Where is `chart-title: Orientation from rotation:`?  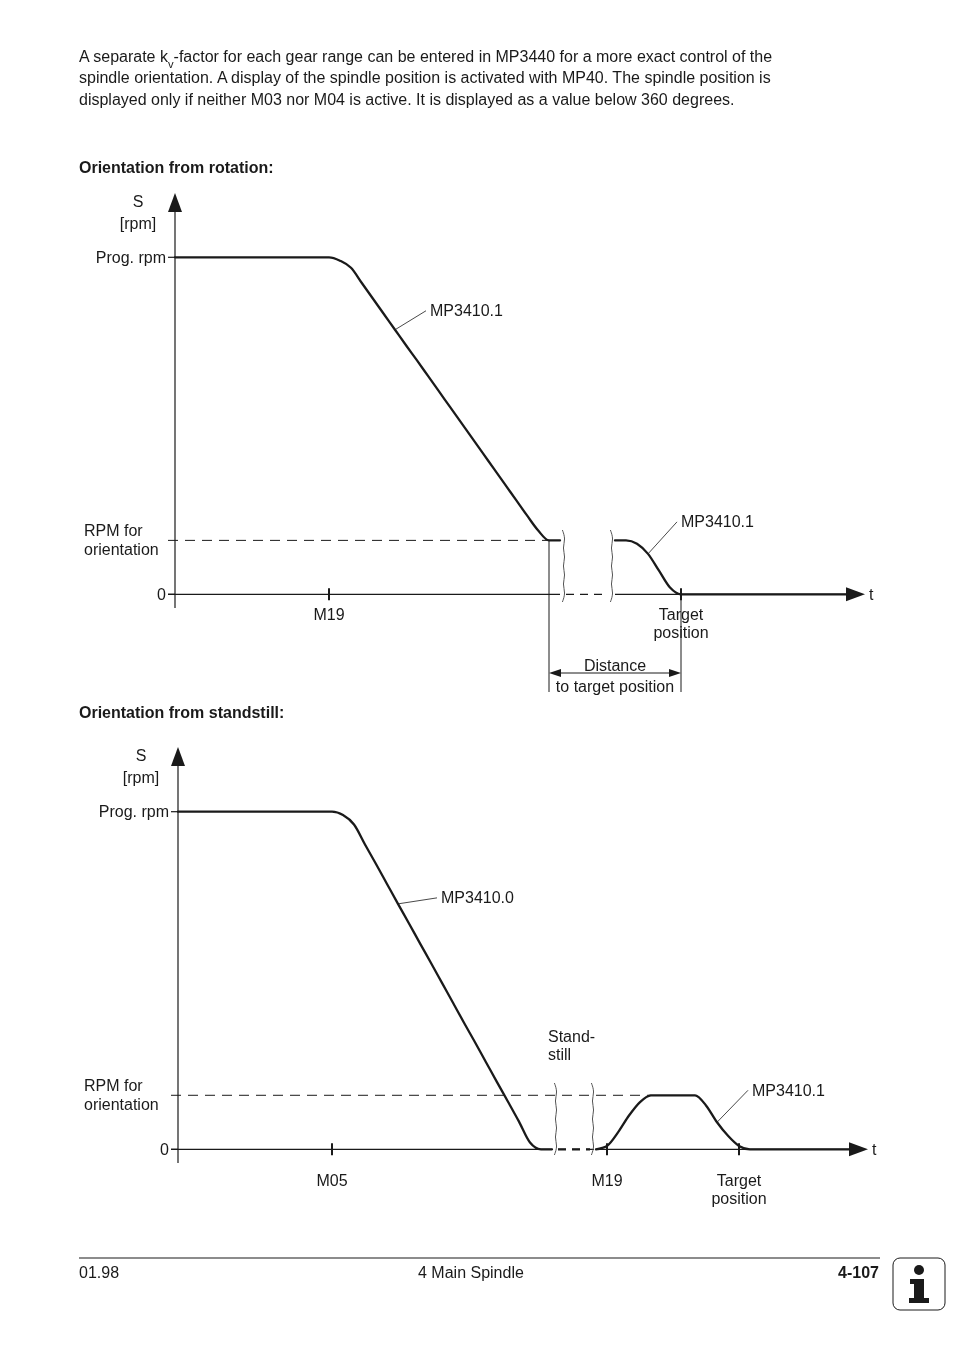
chart-title: Orientation from rotation: is located at coordinates (176, 167).